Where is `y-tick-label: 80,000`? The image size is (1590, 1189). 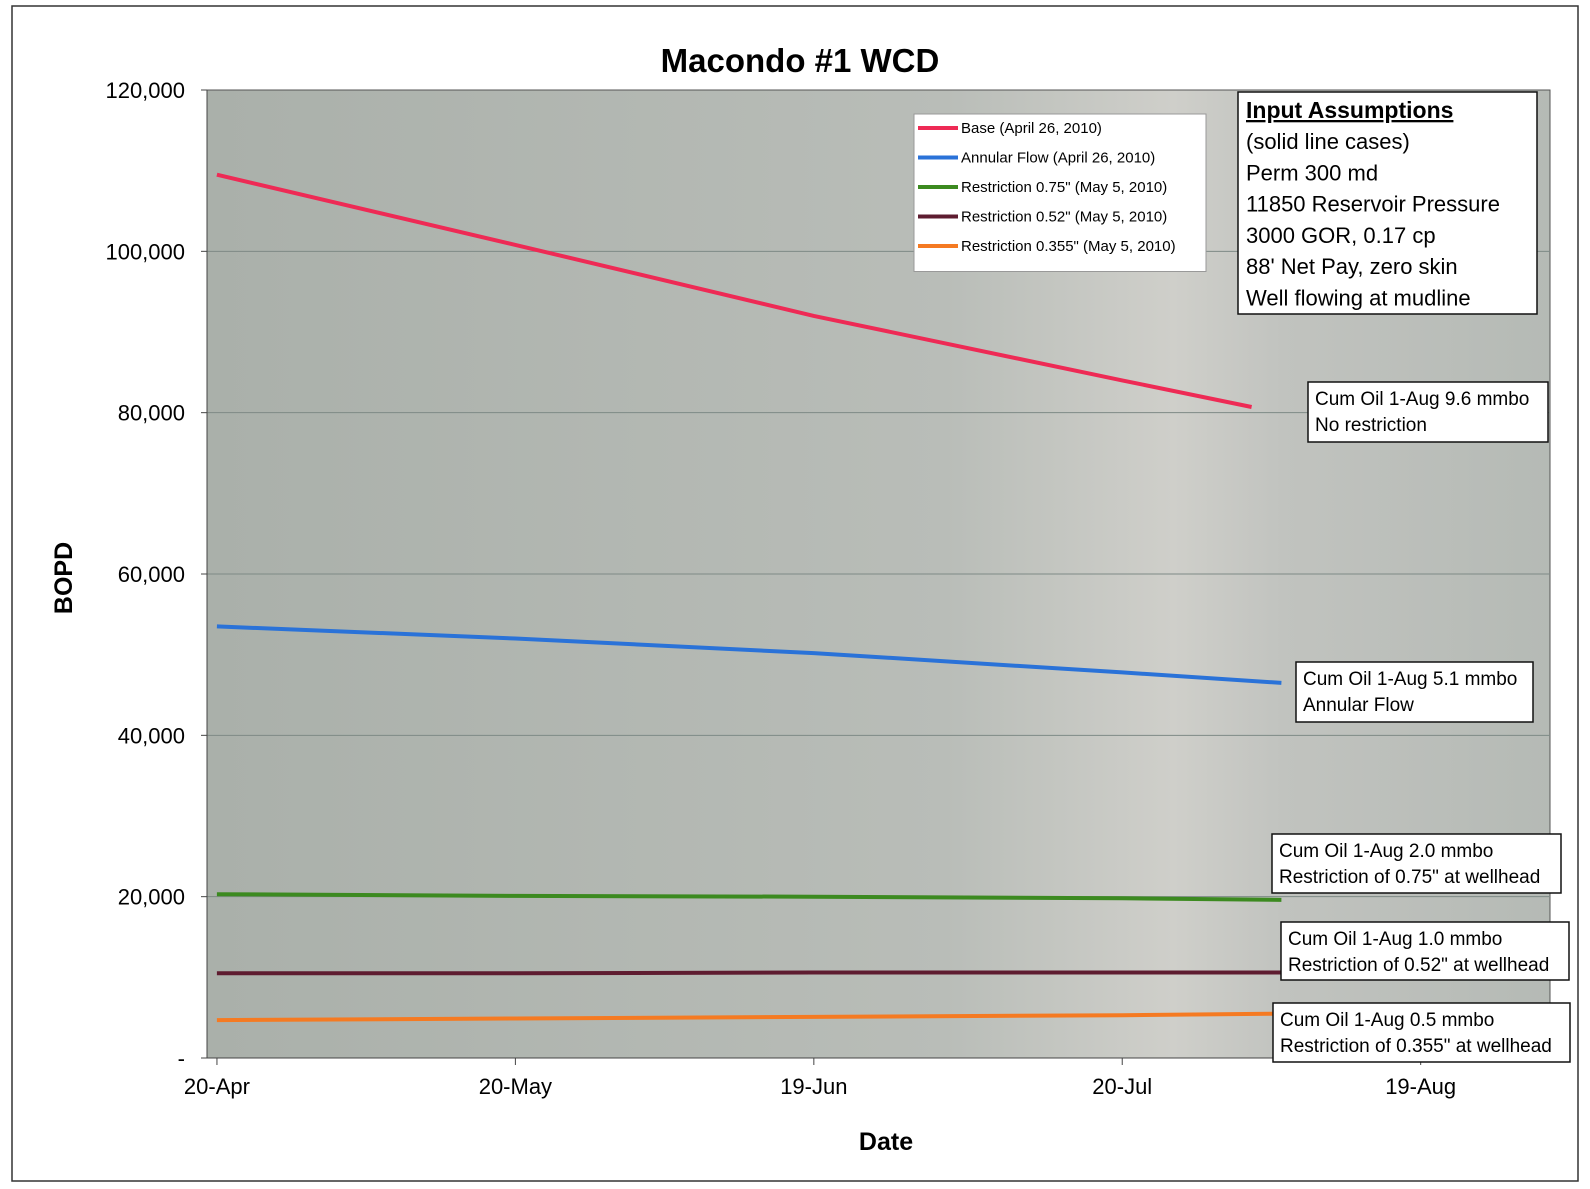 y-tick-label: 80,000 is located at coordinates (151, 413).